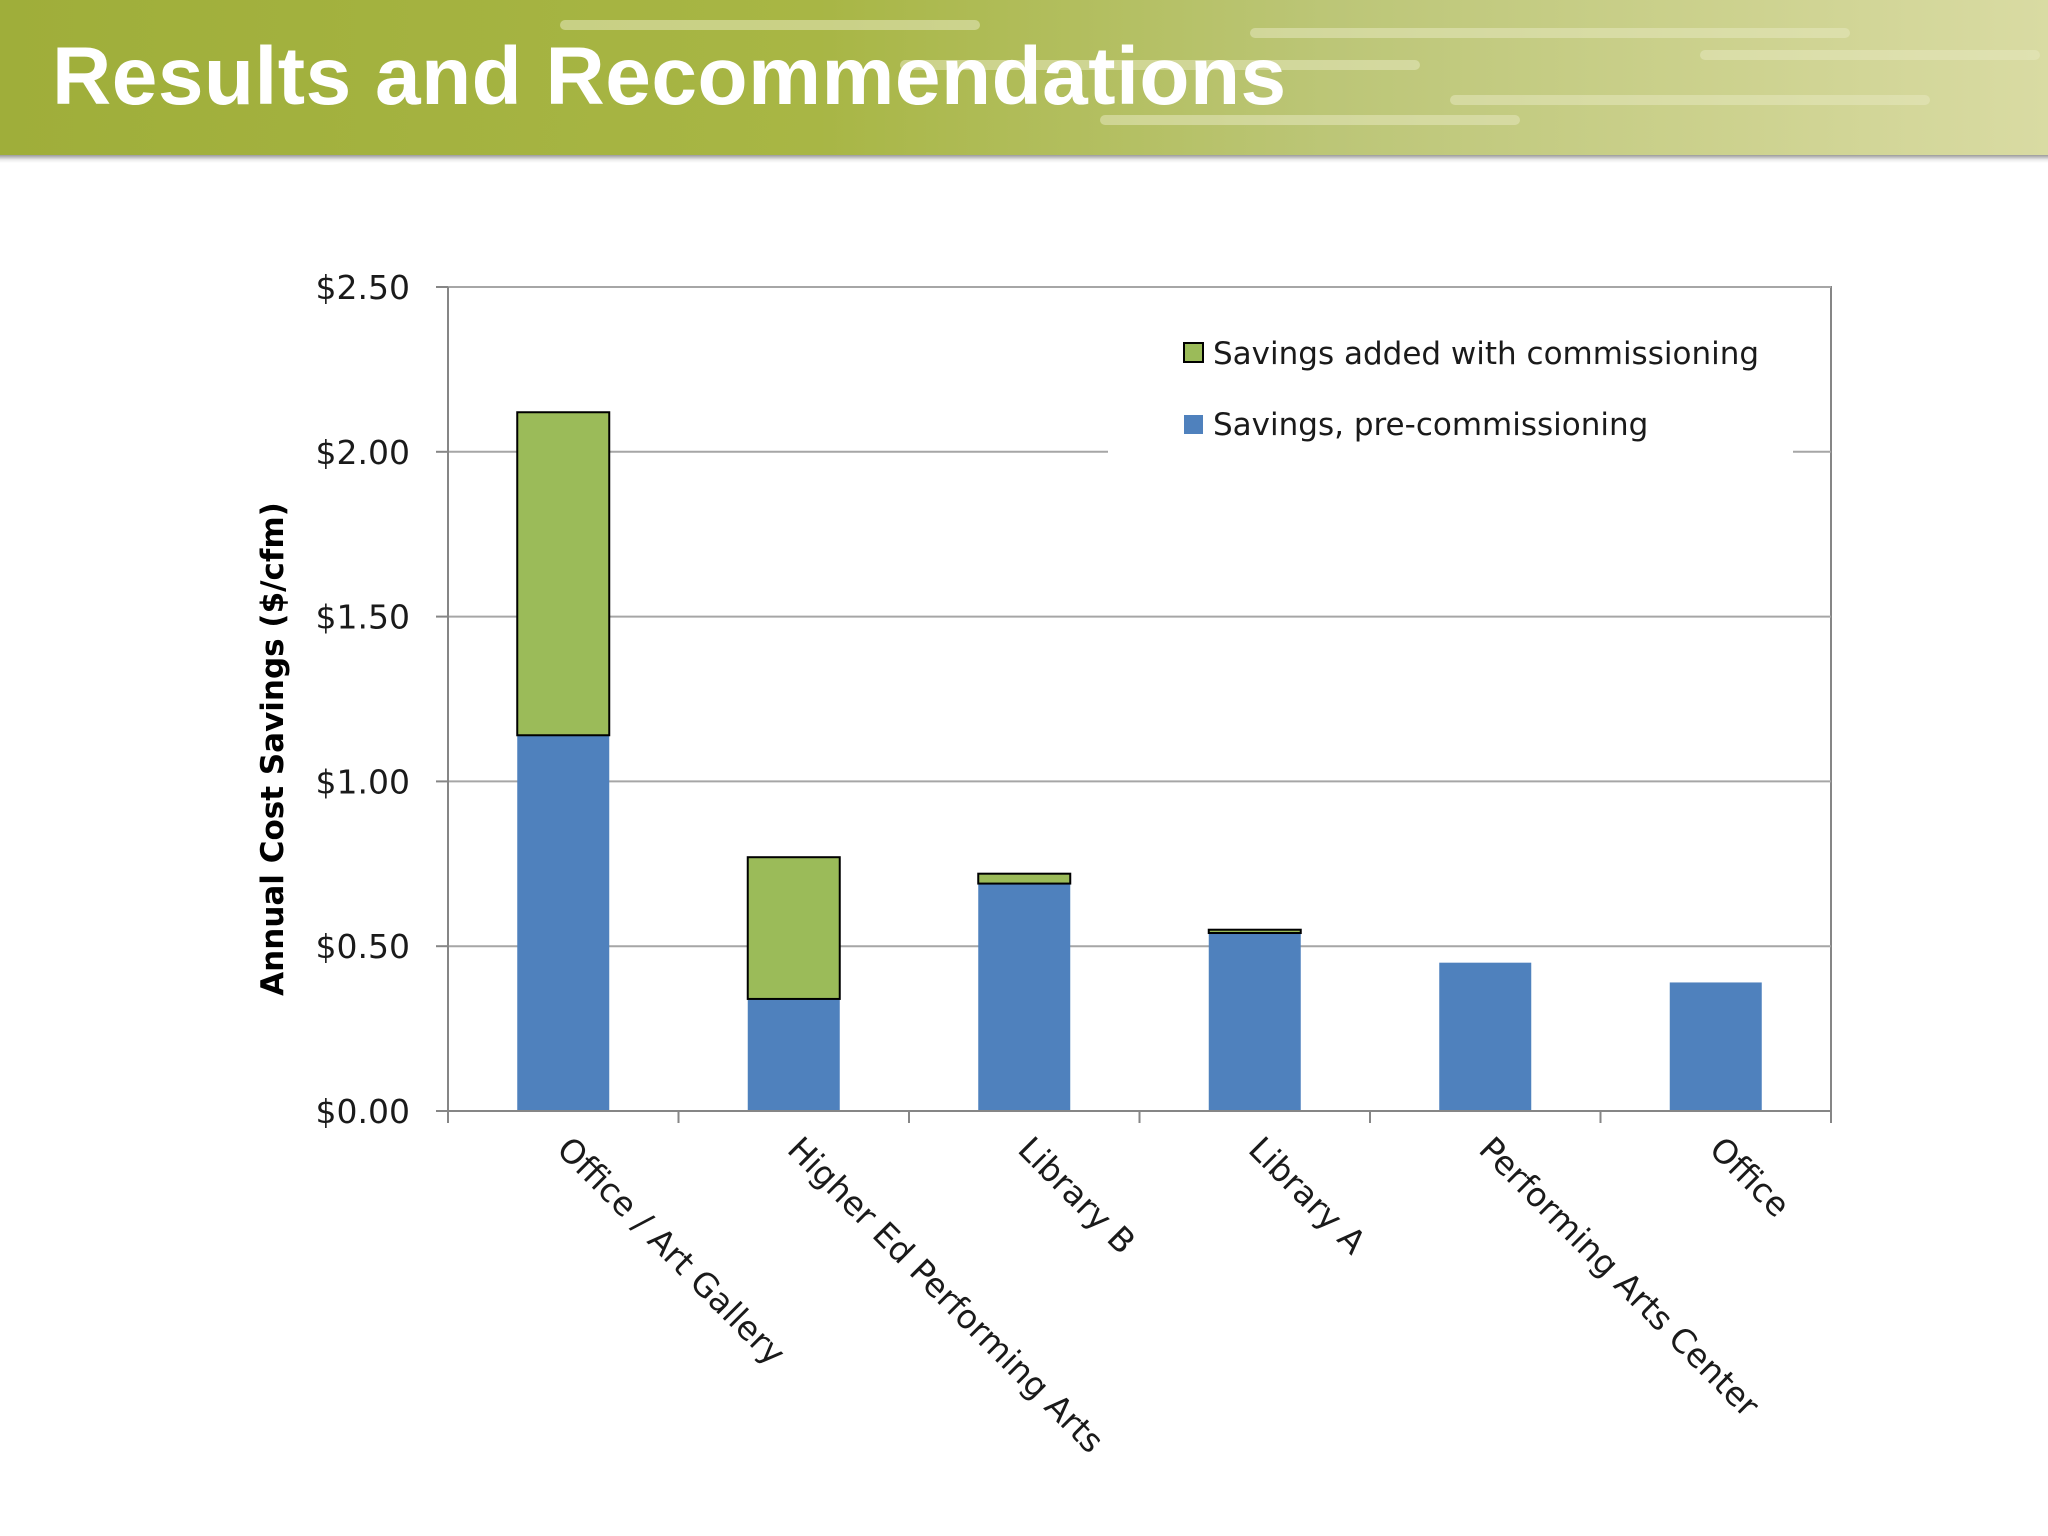 The width and height of the screenshot is (2048, 1536). What do you see at coordinates (1750, 1177) in the screenshot?
I see `x-category-label: Office` at bounding box center [1750, 1177].